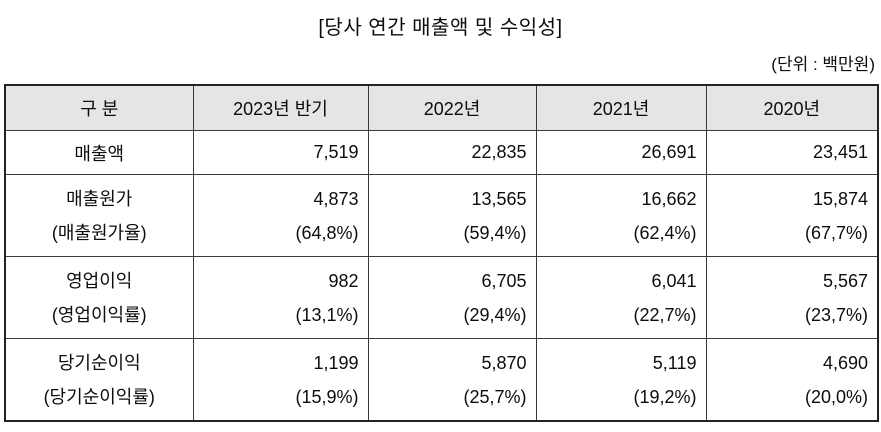  What do you see at coordinates (504, 362) in the screenshot?
I see `cell-amount: 5,870` at bounding box center [504, 362].